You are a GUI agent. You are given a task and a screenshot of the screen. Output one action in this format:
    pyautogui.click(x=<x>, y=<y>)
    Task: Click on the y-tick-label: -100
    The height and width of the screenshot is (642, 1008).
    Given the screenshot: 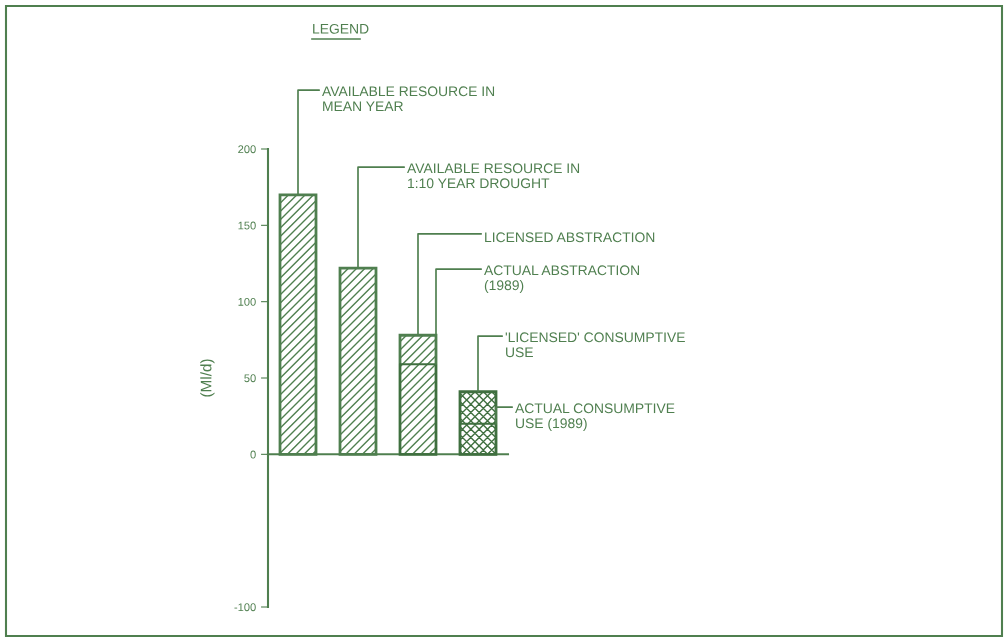 What is the action you would take?
    pyautogui.click(x=245, y=607)
    